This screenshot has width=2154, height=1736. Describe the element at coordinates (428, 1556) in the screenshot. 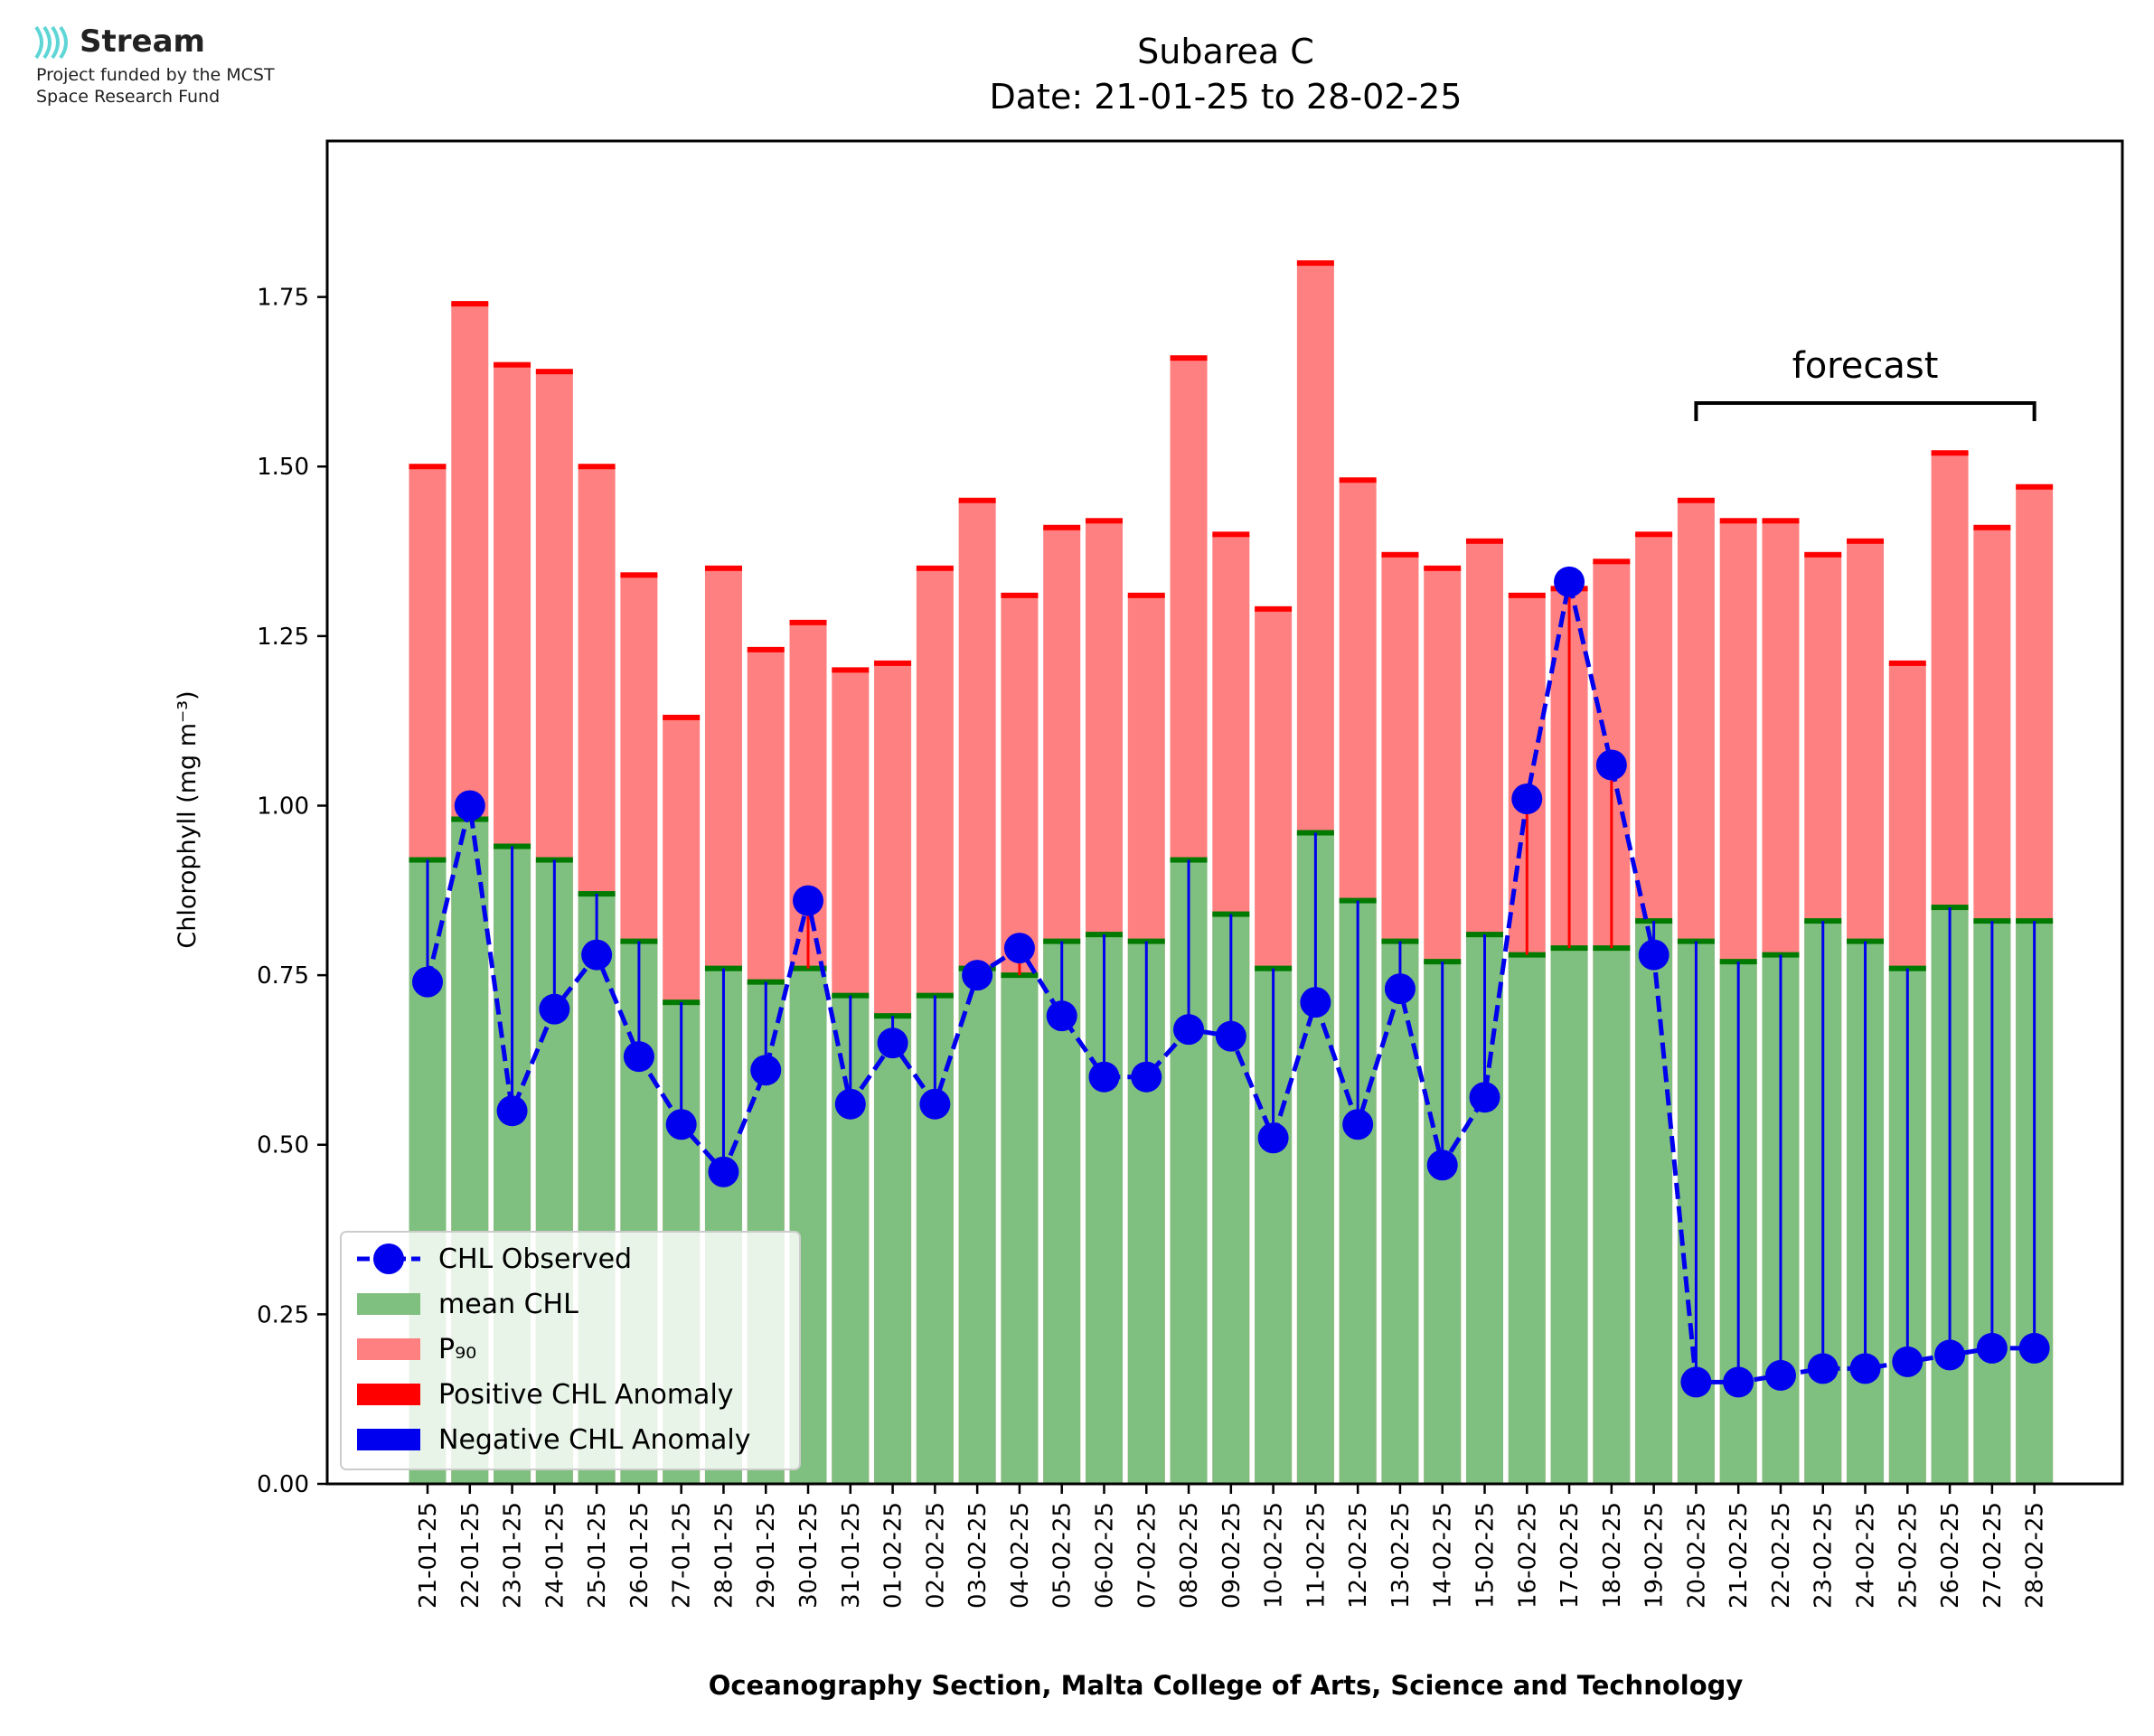

I see `x-tick-label: 21-01-25` at that location.